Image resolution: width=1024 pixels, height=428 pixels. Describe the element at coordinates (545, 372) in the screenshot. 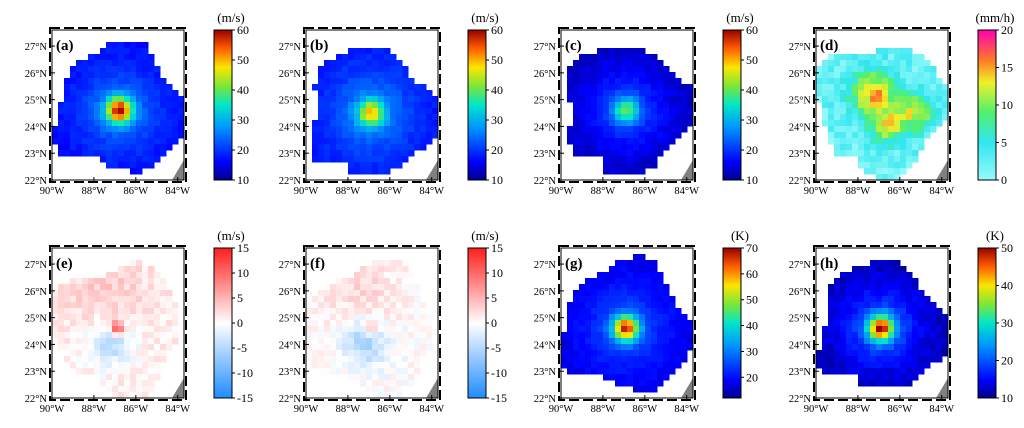

I see `y-tick-label: 23°N` at that location.